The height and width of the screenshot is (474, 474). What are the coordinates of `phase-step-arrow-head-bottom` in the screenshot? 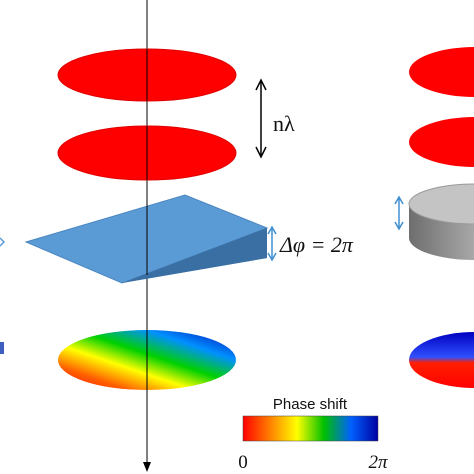 It's located at (272, 257).